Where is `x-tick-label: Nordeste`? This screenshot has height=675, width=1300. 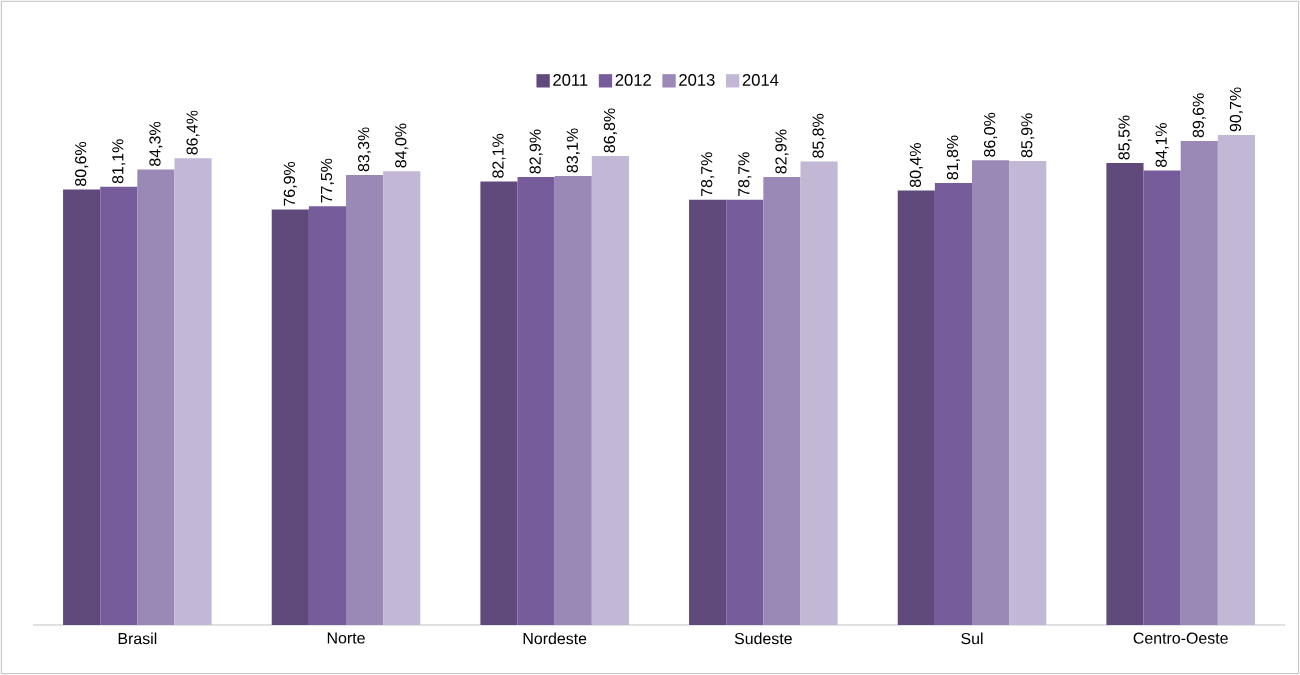
x-tick-label: Nordeste is located at coordinates (555, 638).